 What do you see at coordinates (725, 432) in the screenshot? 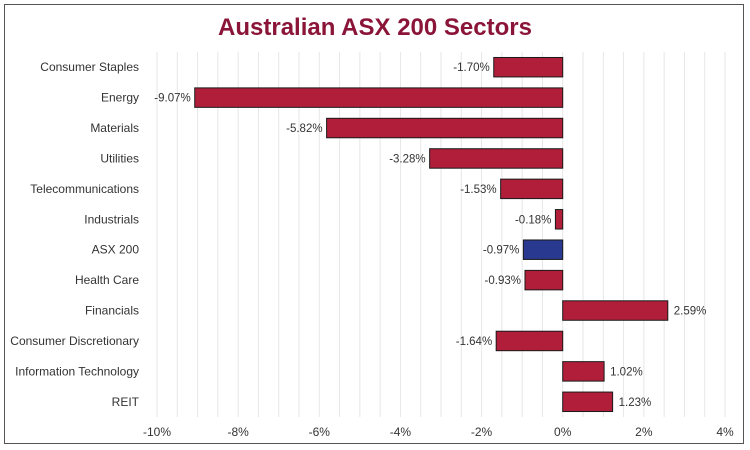
I see `x-tick-label: 4%` at bounding box center [725, 432].